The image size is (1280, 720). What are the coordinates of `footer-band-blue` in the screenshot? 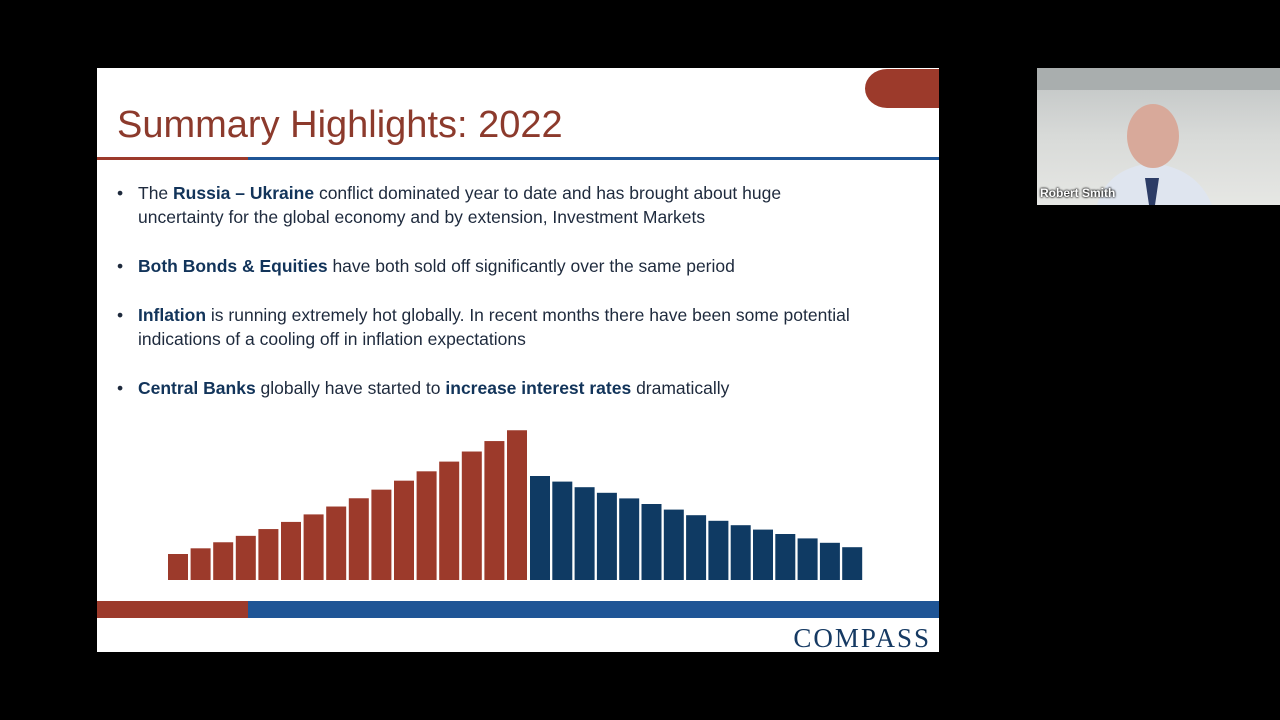 It's located at (593, 609).